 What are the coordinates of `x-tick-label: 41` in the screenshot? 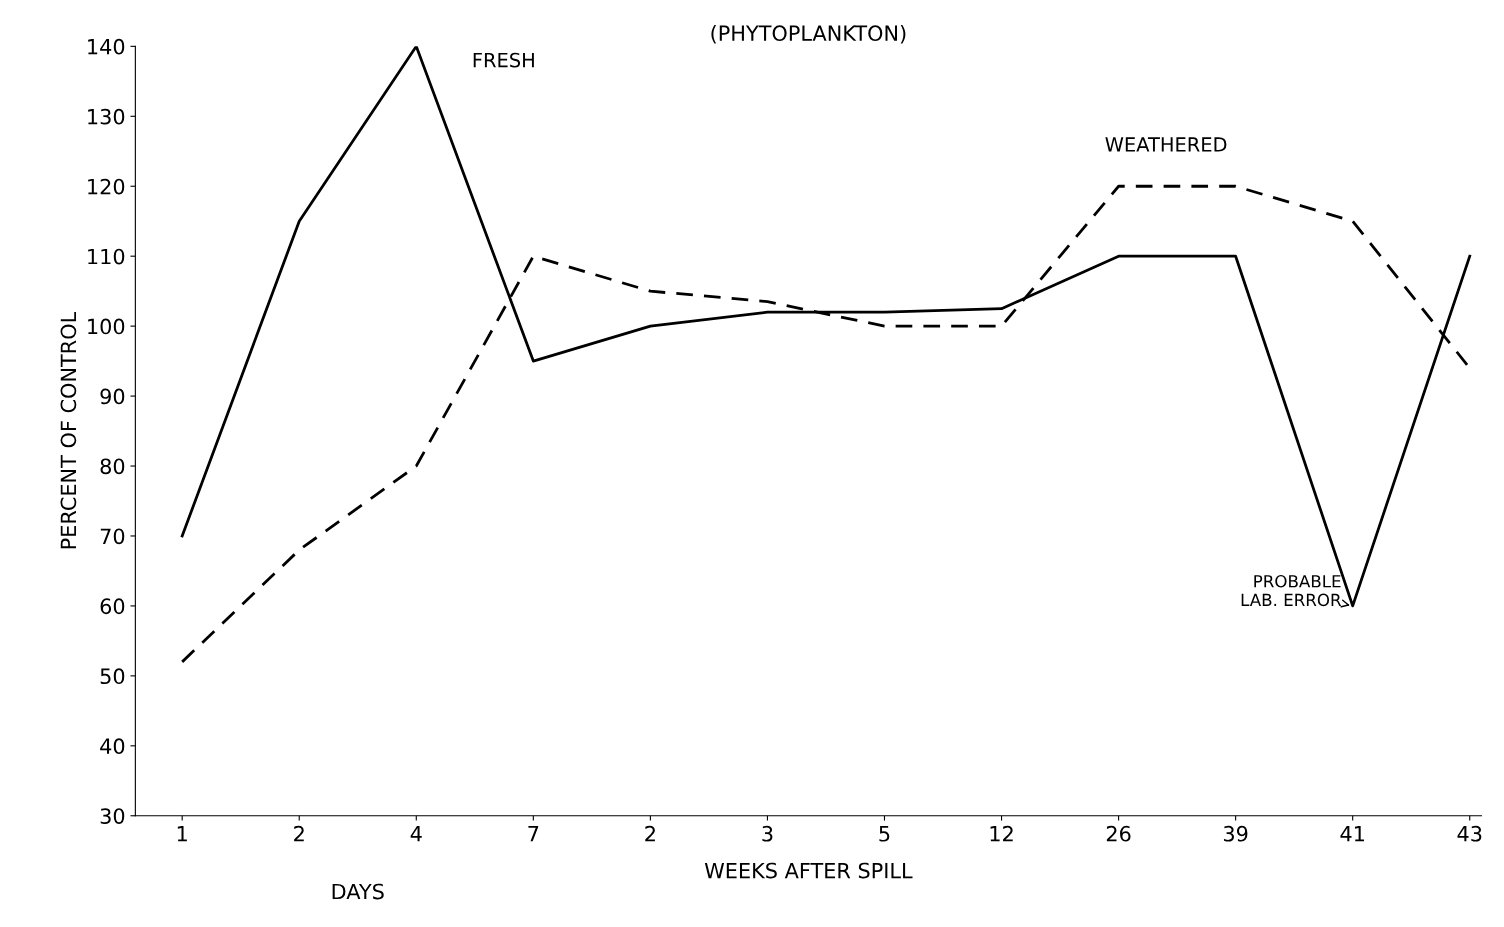 It's located at (1352, 834).